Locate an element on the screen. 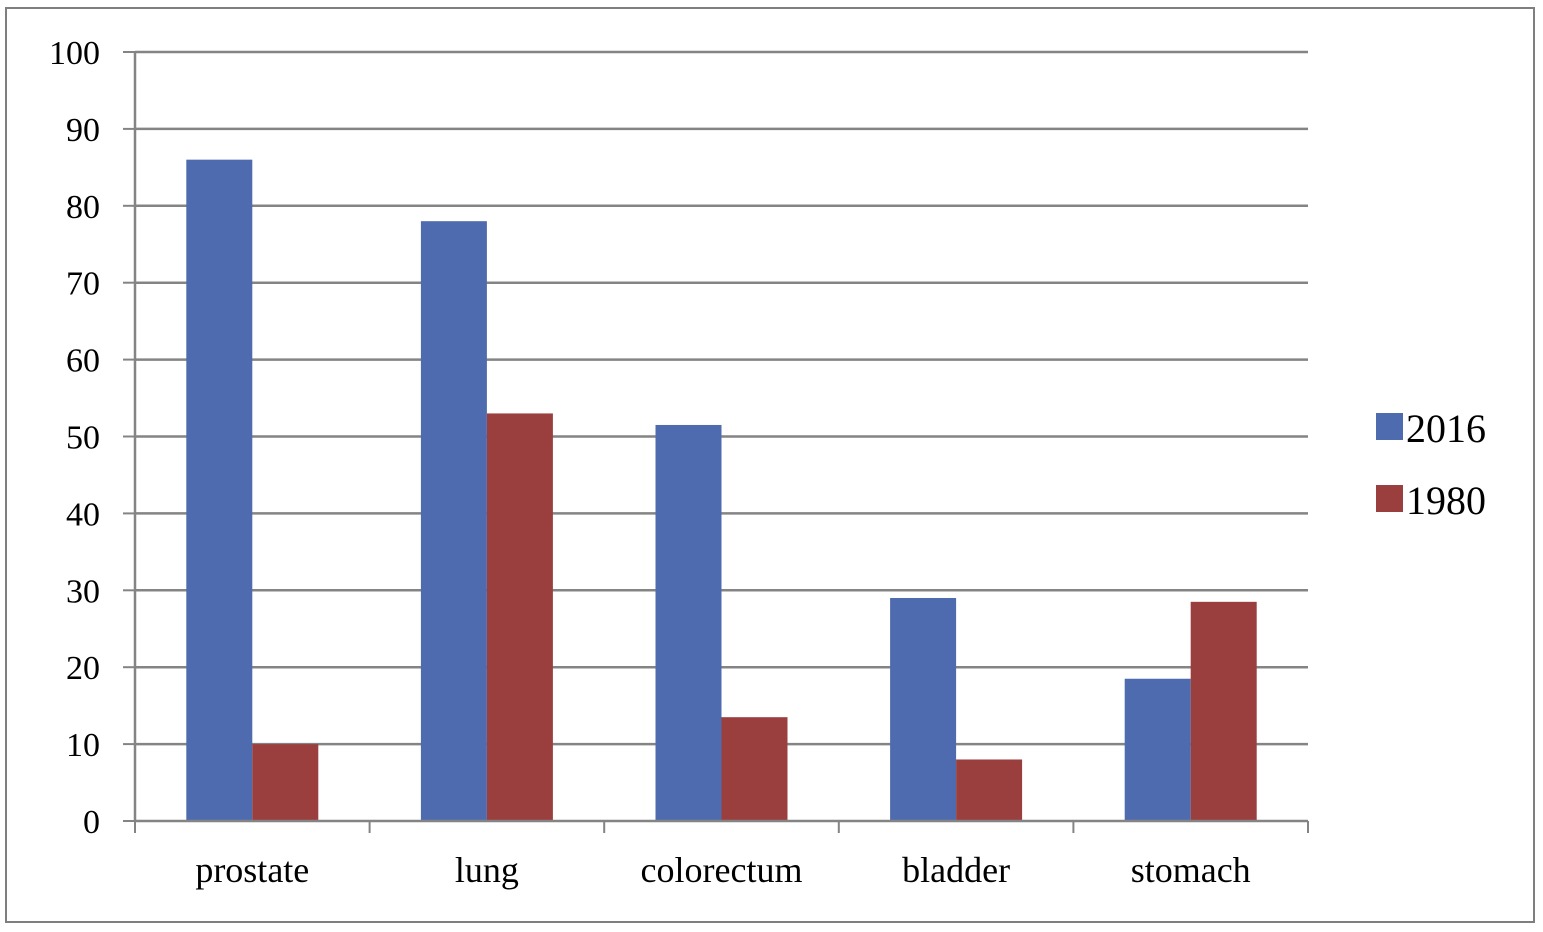 The height and width of the screenshot is (932, 1543). y-tick-label: 40 is located at coordinates (83, 514).